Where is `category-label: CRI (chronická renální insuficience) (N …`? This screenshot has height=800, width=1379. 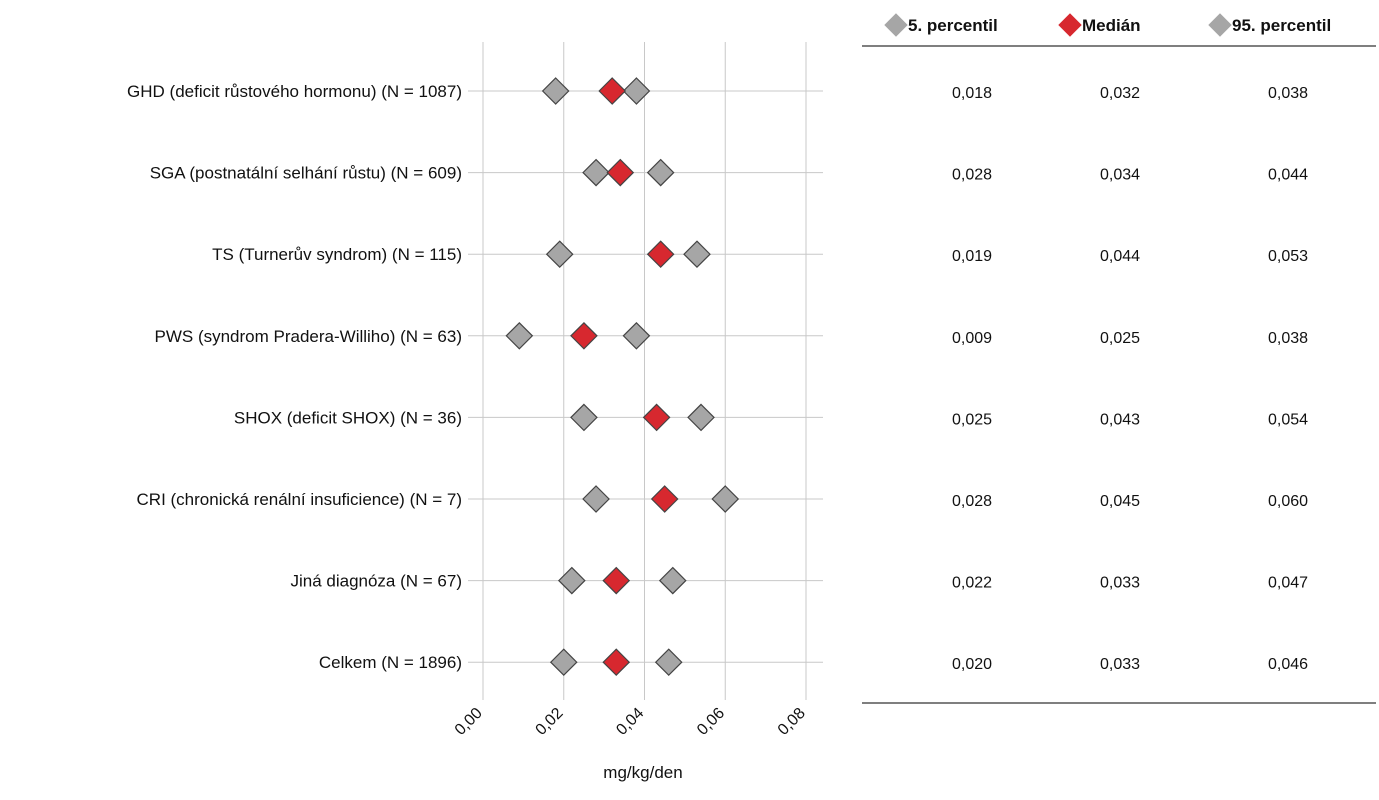
category-label: CRI (chronická renální insuficience) (N … is located at coordinates (299, 499).